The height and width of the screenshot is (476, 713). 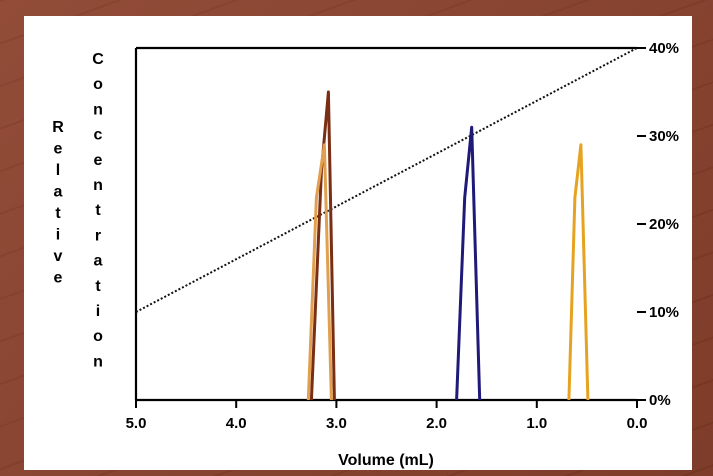 I want to click on y-tick-label: 0%, so click(x=660, y=400).